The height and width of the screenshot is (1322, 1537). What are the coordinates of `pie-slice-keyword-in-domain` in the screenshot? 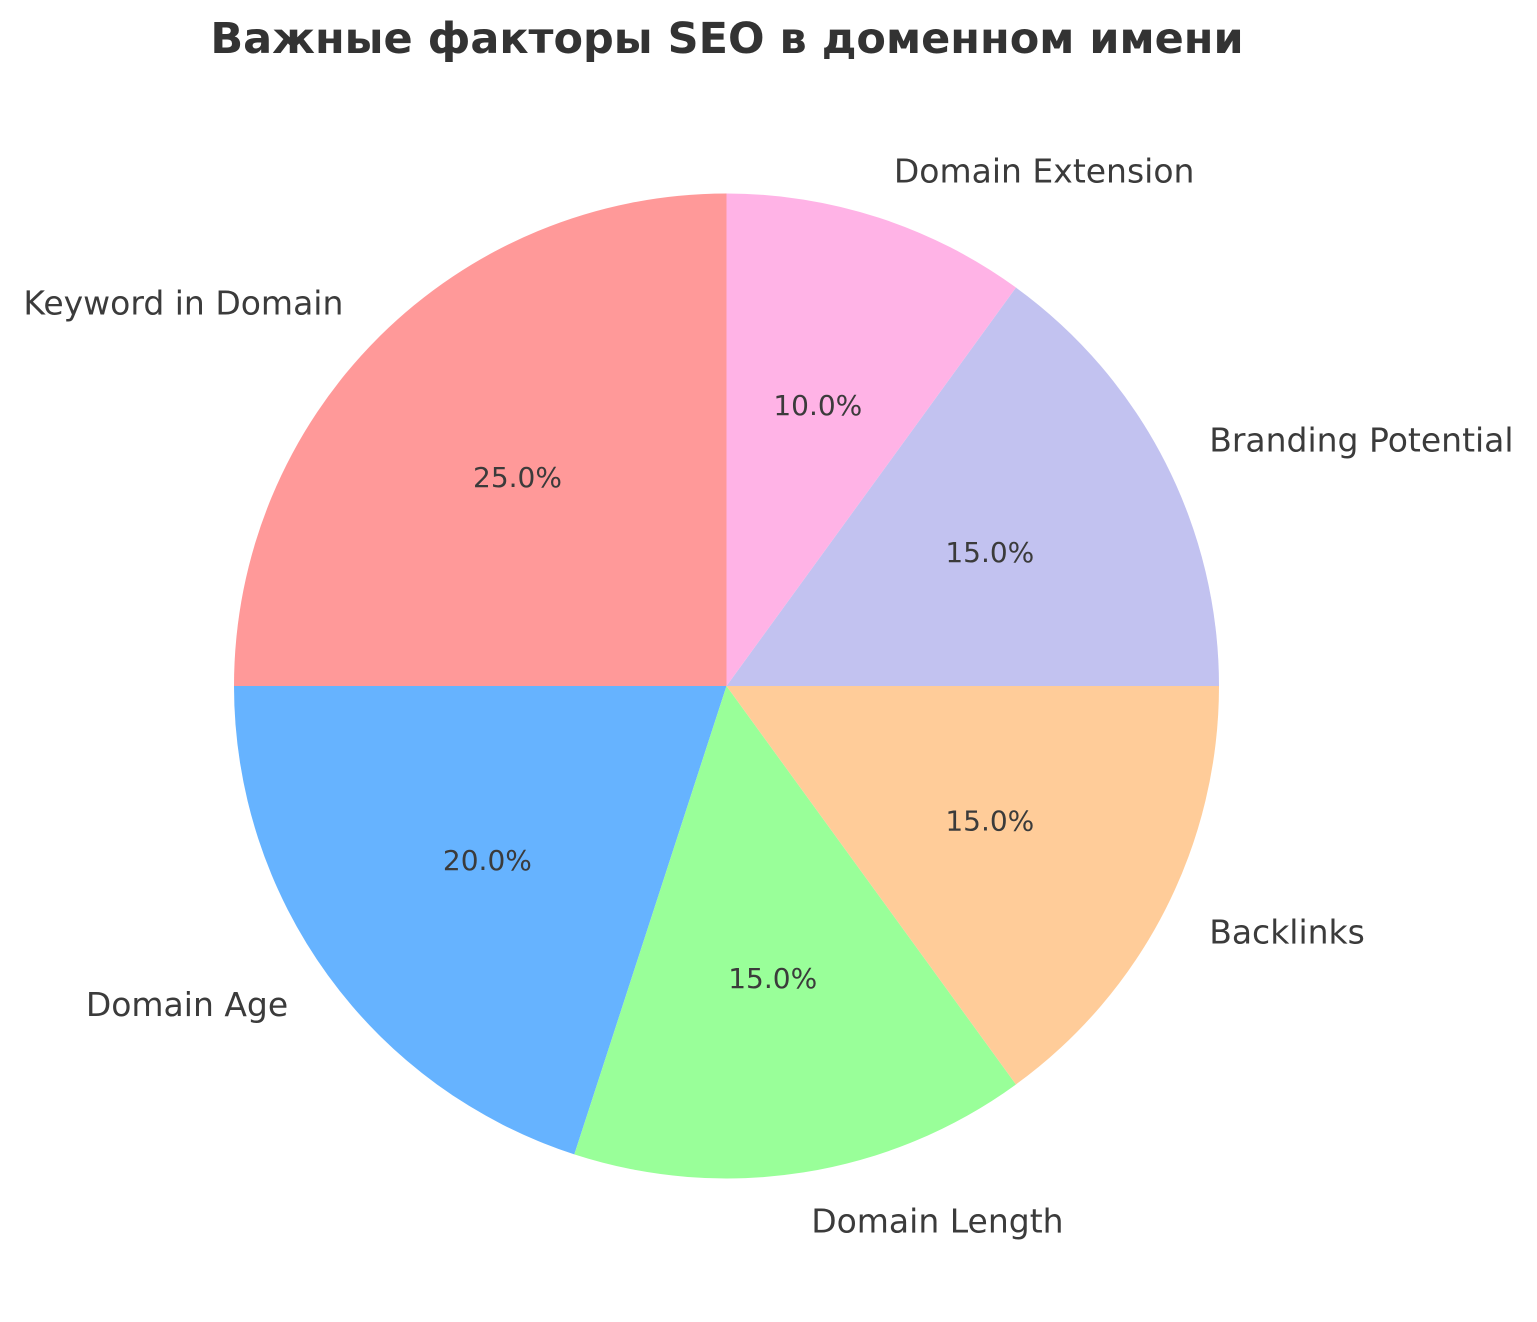 It's located at (480, 439).